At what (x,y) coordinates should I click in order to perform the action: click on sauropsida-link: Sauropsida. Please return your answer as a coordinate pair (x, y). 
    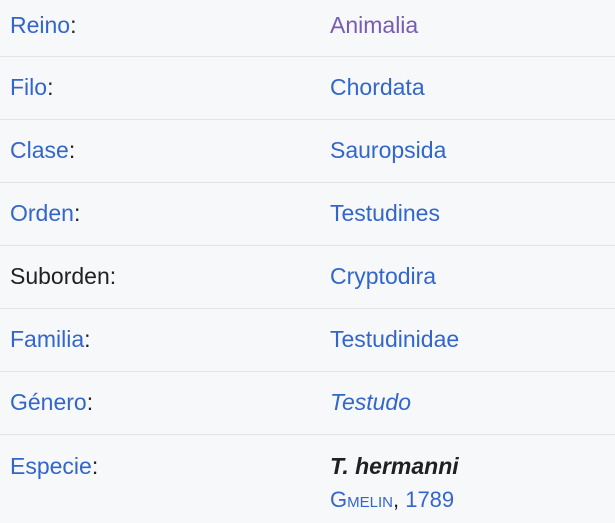
    Looking at the image, I should click on (388, 150).